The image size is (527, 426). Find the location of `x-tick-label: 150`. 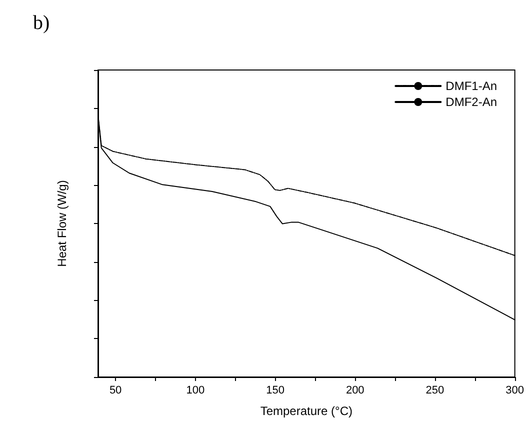

x-tick-label: 150 is located at coordinates (275, 390).